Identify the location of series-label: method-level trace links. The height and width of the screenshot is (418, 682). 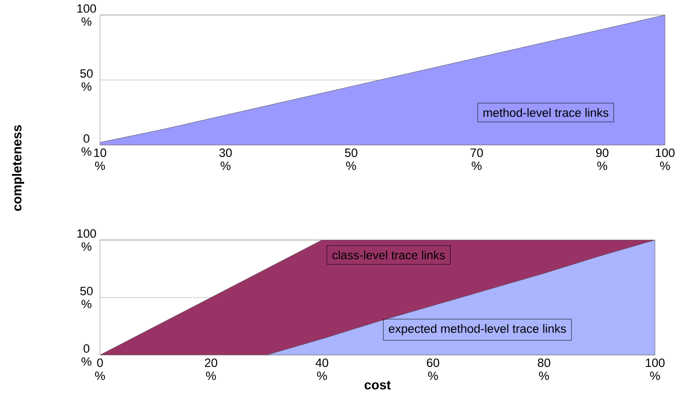
(546, 112).